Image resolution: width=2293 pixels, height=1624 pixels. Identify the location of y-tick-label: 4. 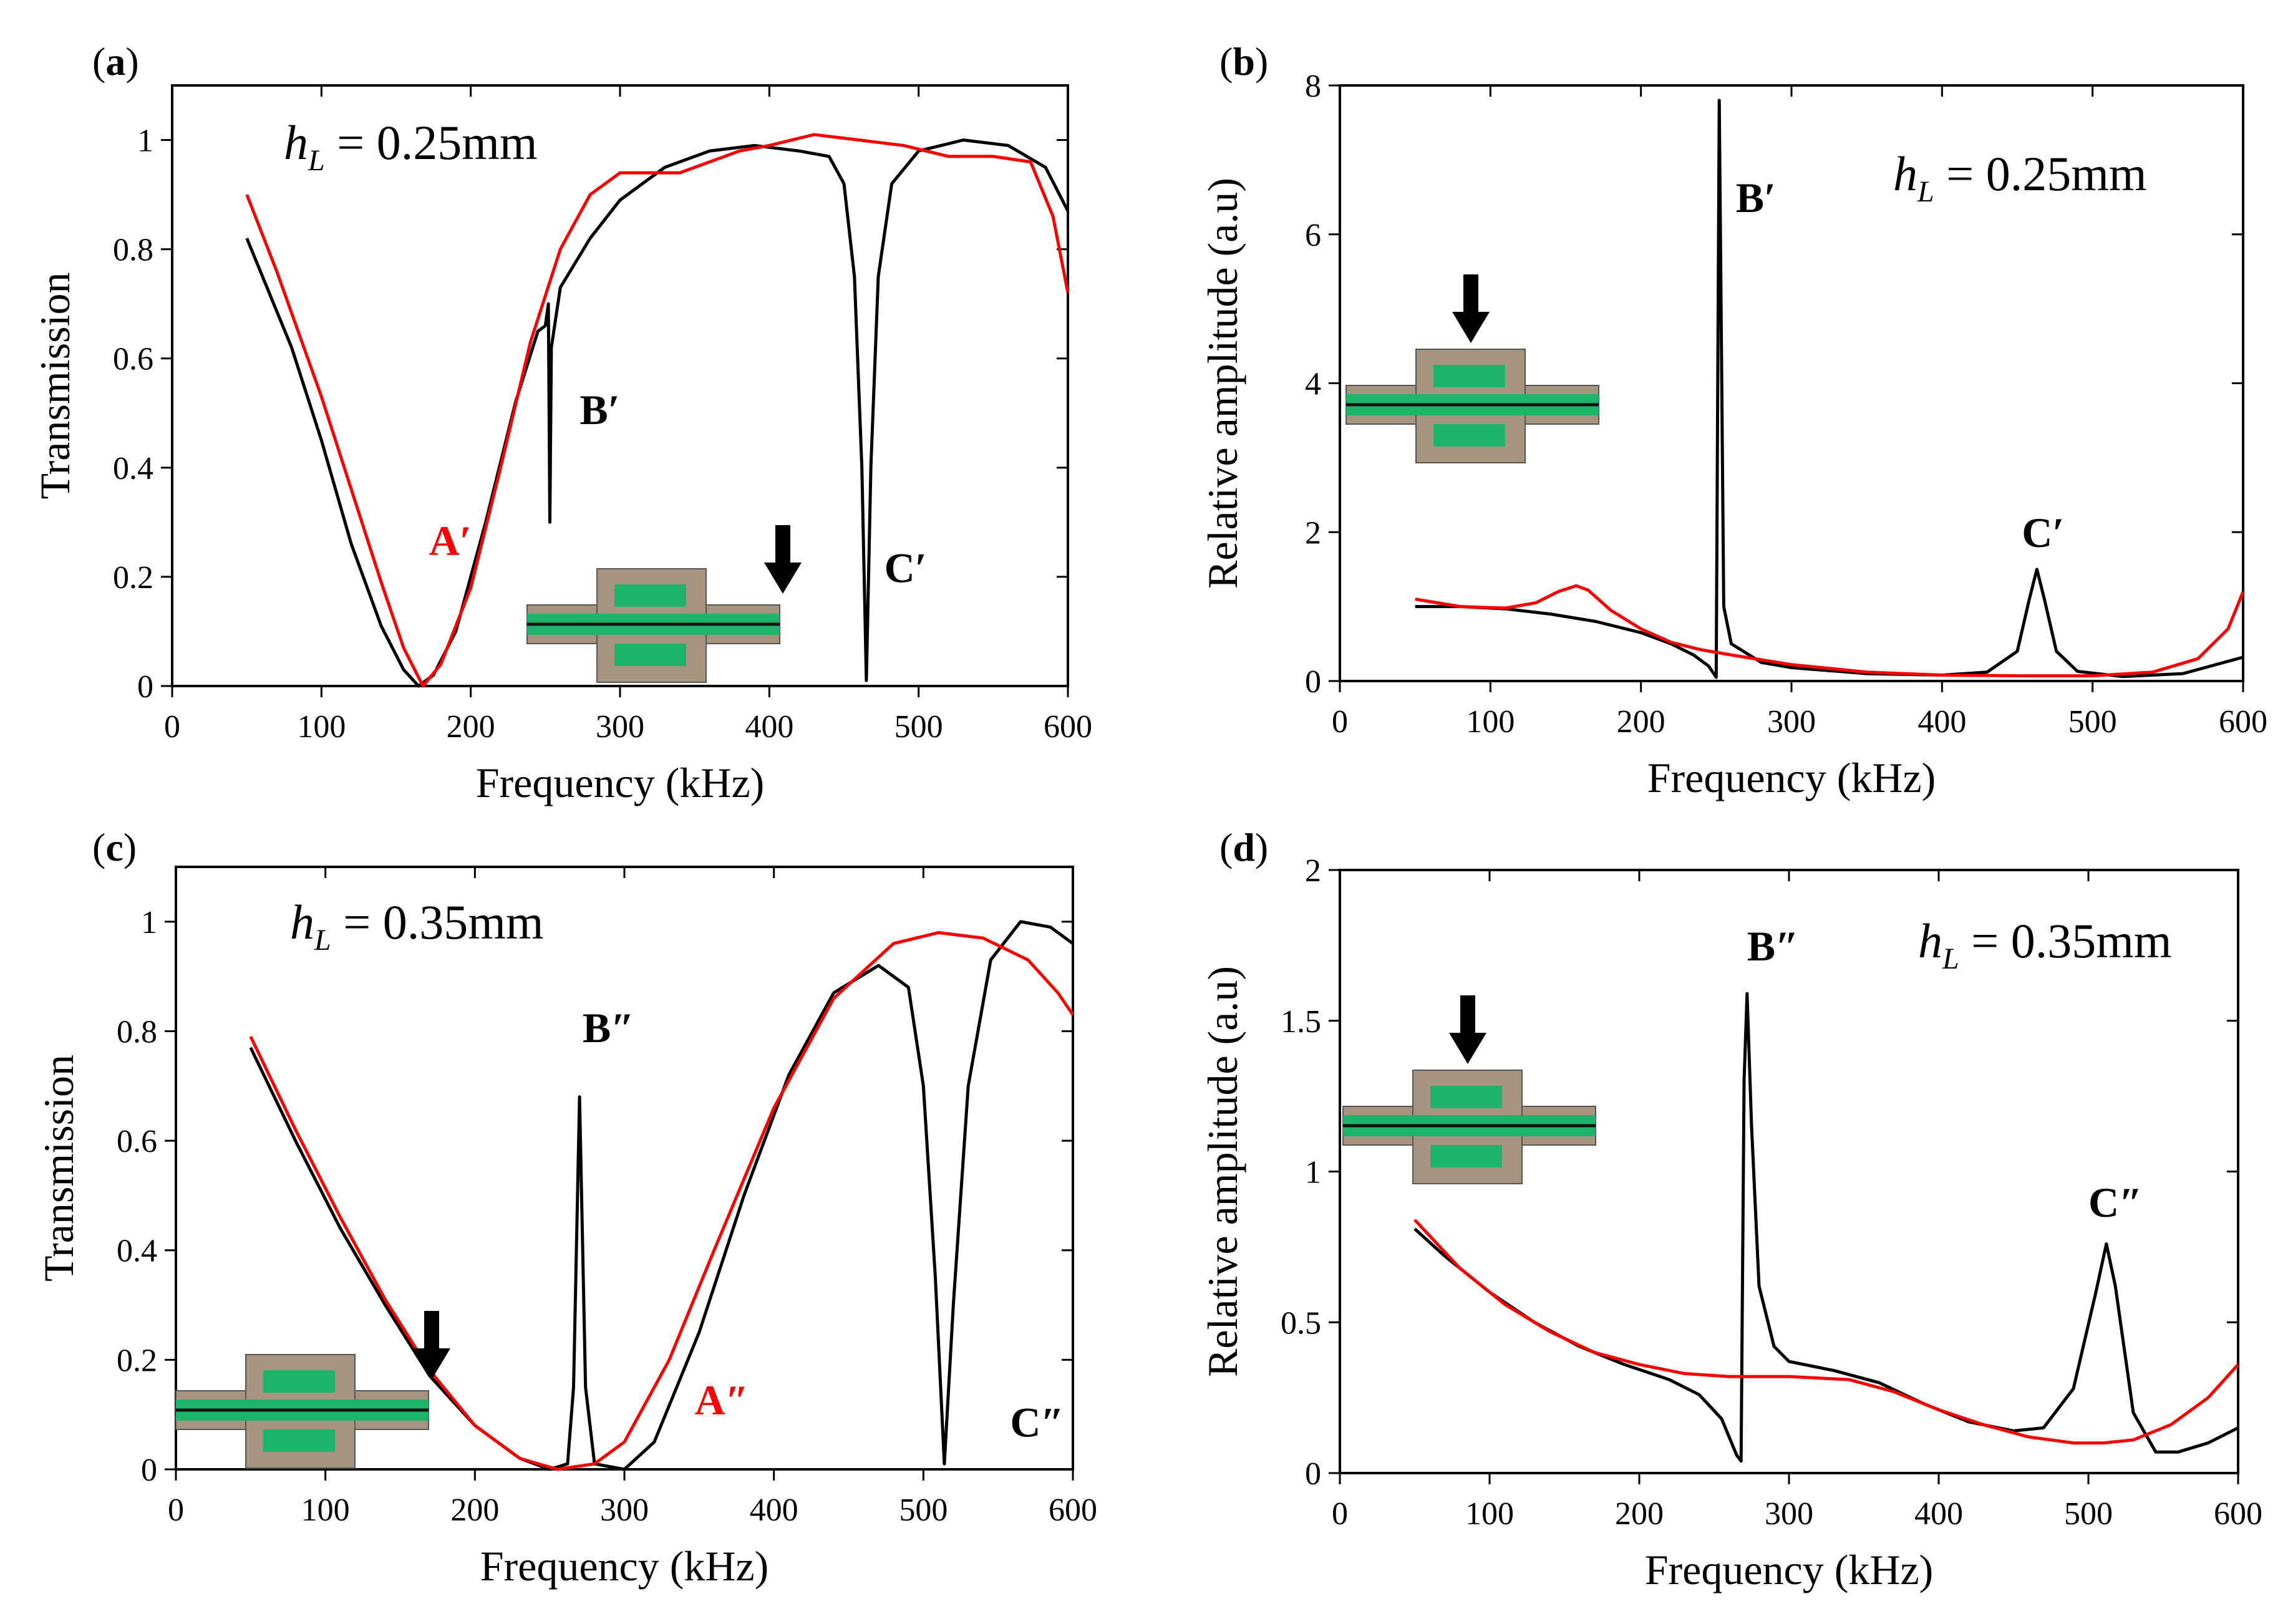
(1313, 384).